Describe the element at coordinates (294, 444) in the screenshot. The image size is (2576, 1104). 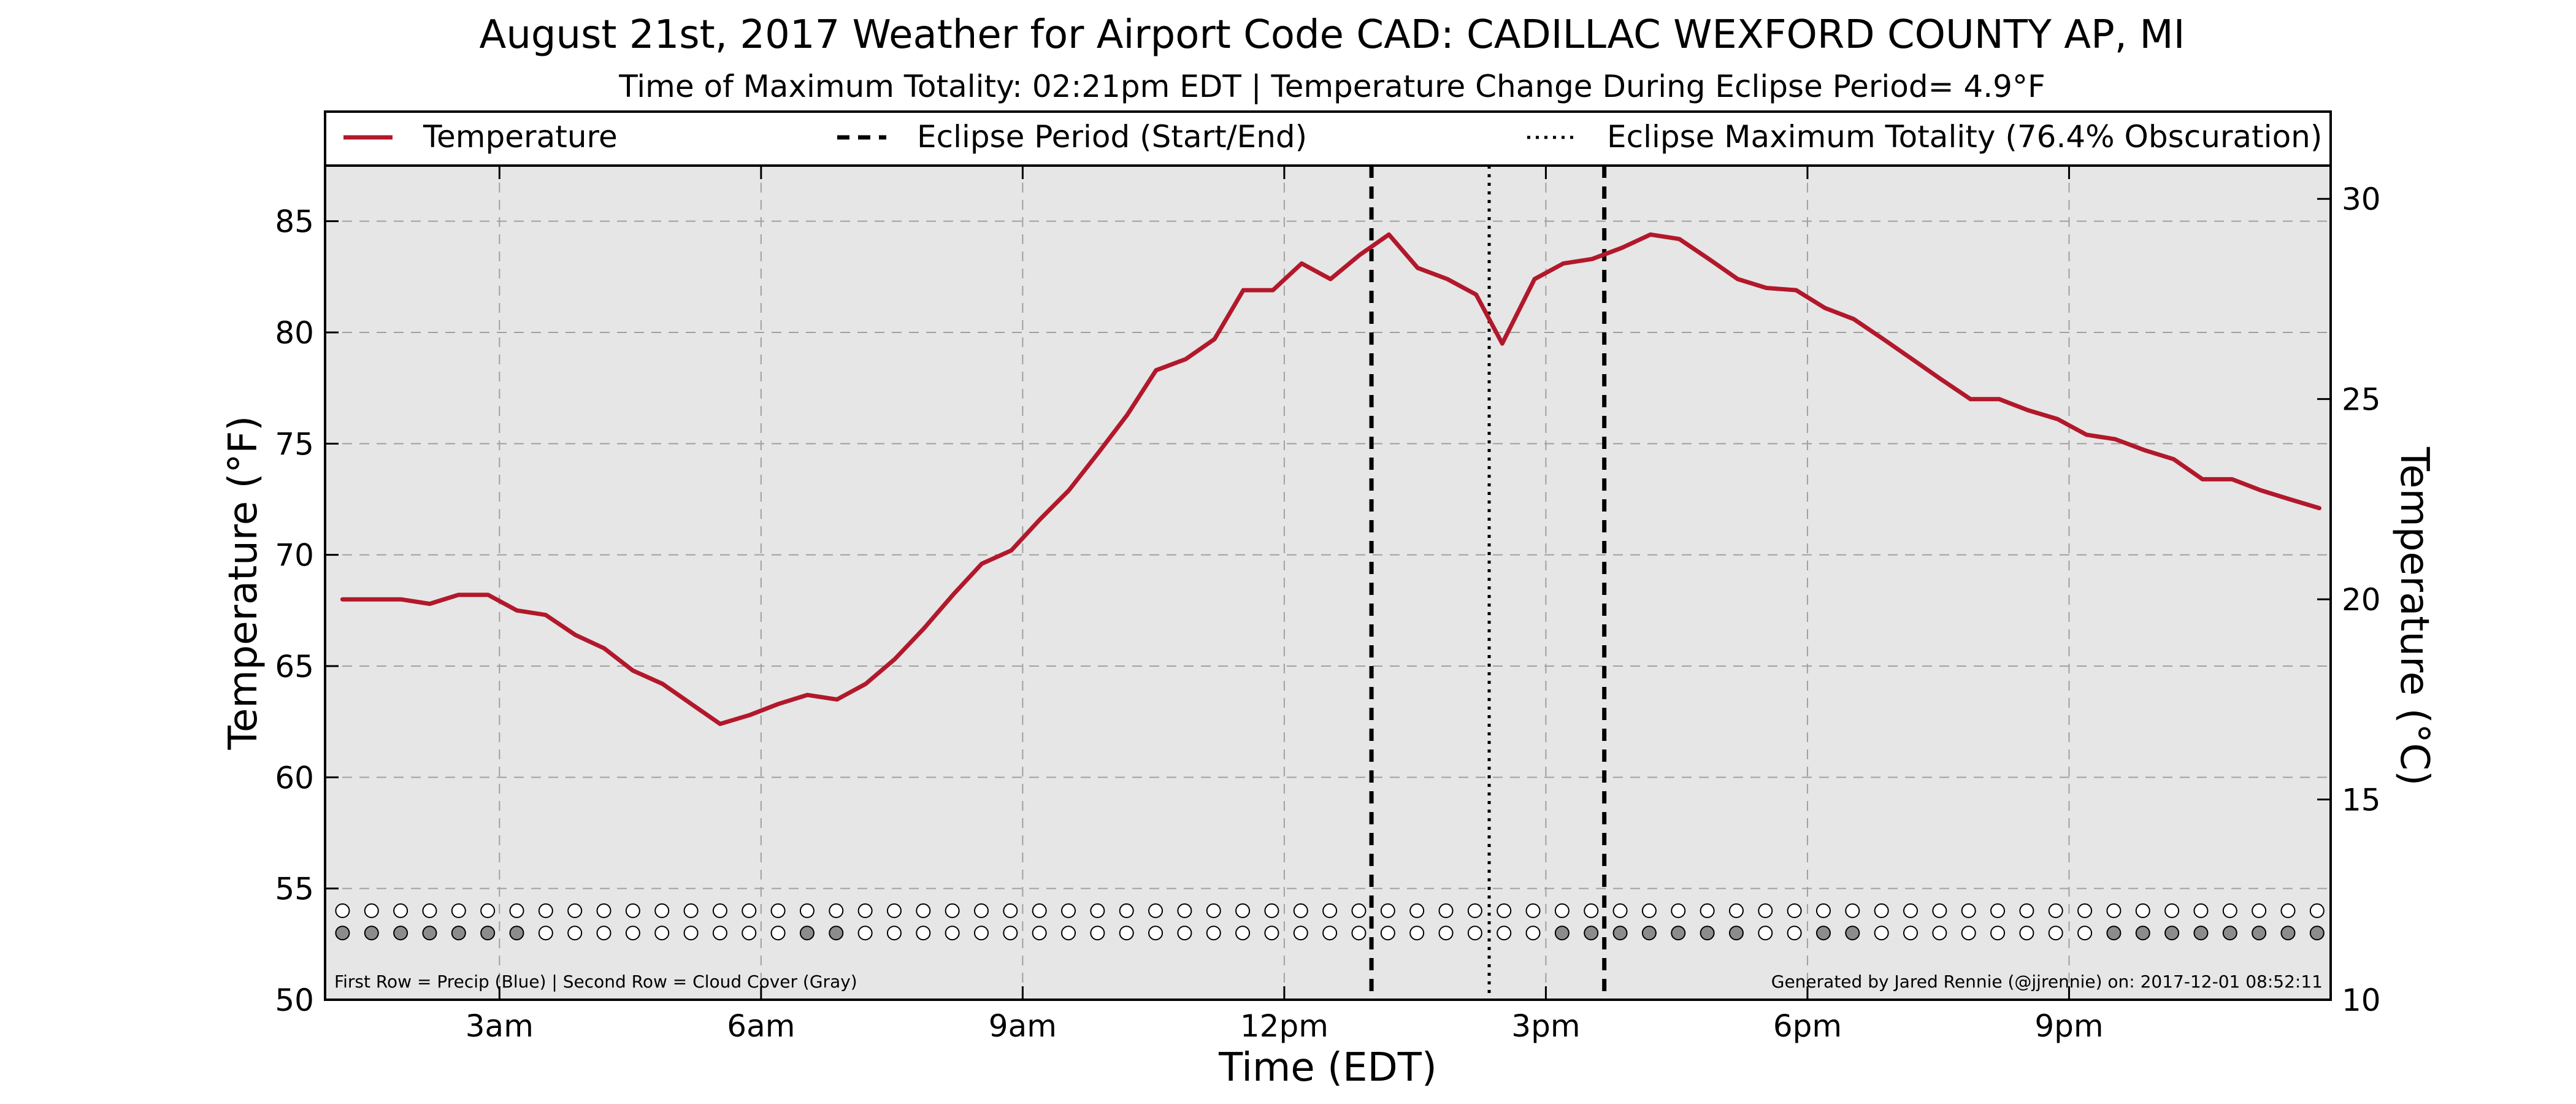
I see `y-tick-label: 75` at that location.